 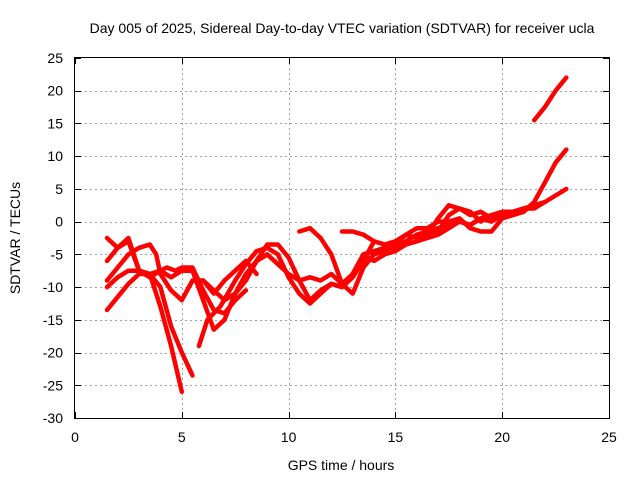 What do you see at coordinates (289, 437) in the screenshot?
I see `x-tick-label: 10` at bounding box center [289, 437].